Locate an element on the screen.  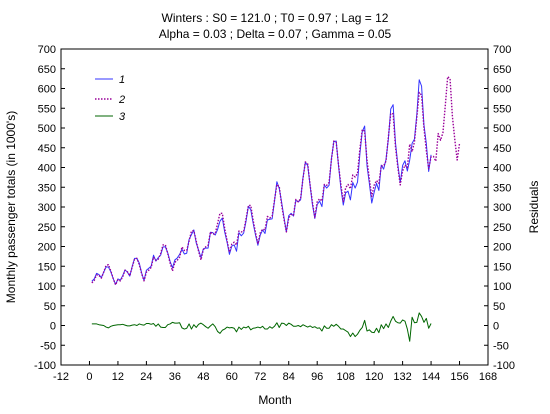
y-tick-label-right: 350 is located at coordinates (502, 188).